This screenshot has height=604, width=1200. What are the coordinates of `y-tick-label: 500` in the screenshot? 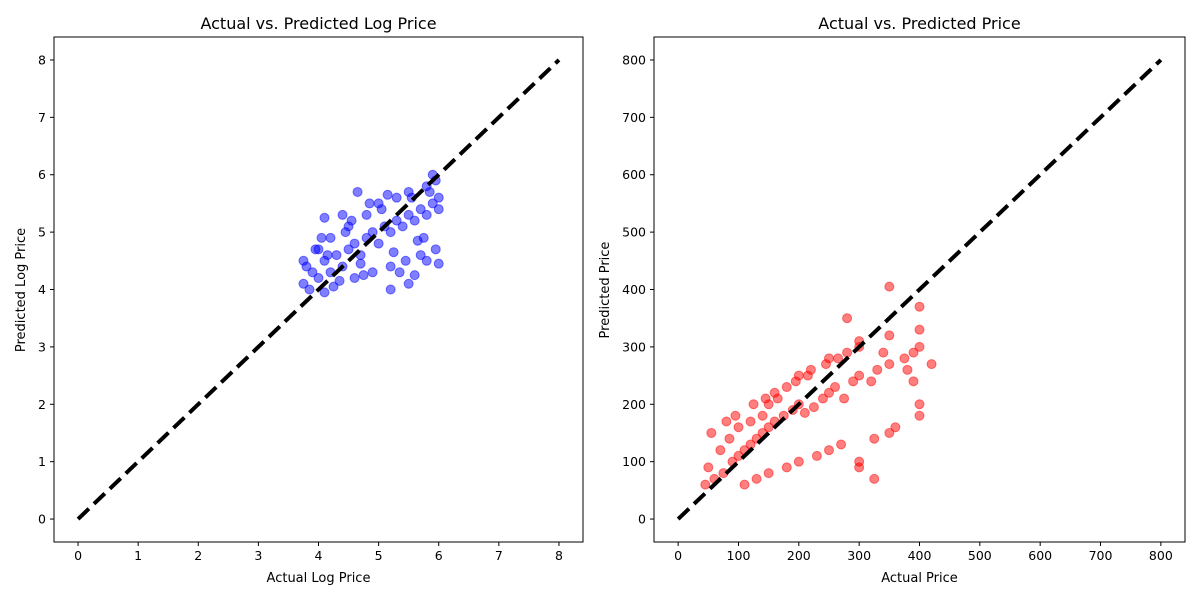 It's located at (634, 232).